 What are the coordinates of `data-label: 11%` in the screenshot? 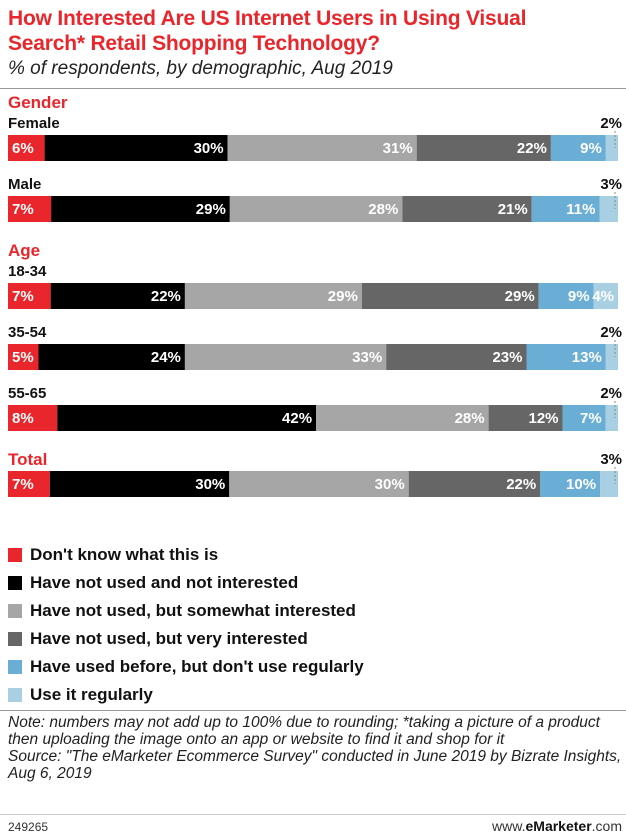 It's located at (580, 209).